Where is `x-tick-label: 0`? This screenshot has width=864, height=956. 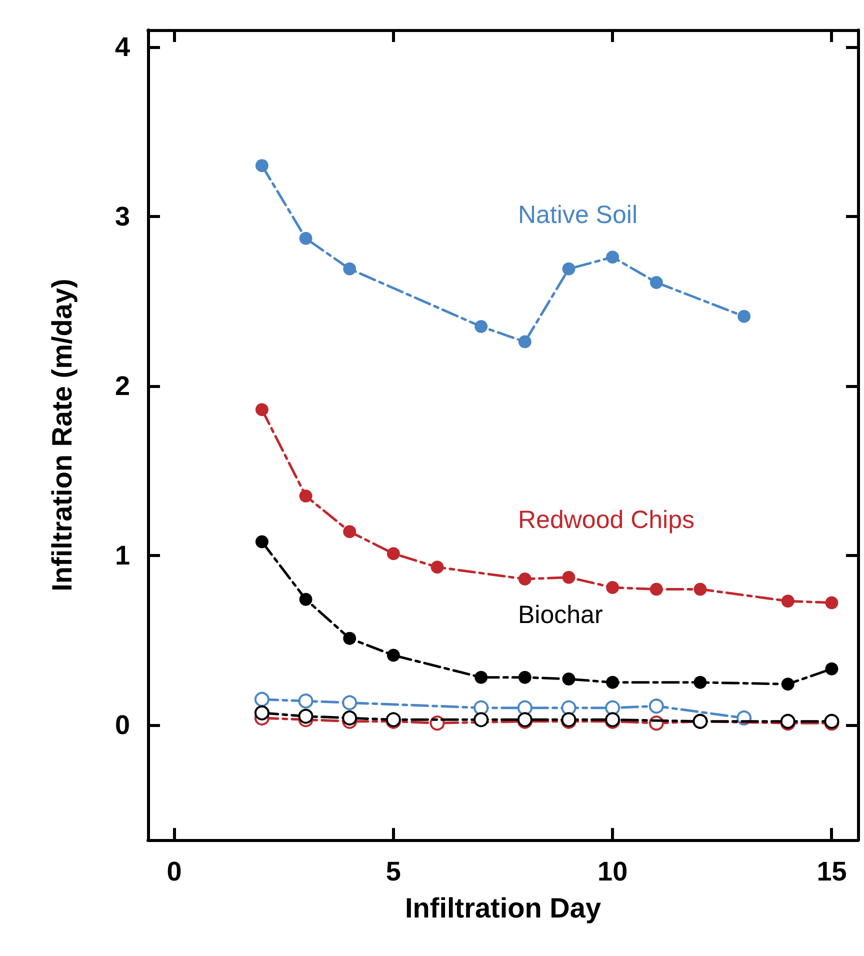 x-tick-label: 0 is located at coordinates (174, 871).